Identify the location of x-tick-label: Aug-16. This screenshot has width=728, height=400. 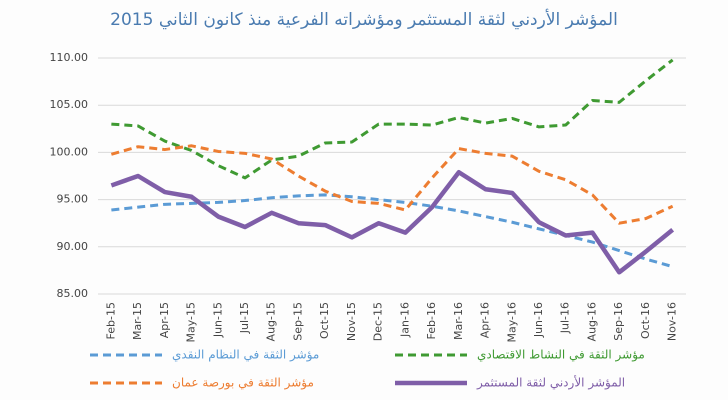
(591, 321).